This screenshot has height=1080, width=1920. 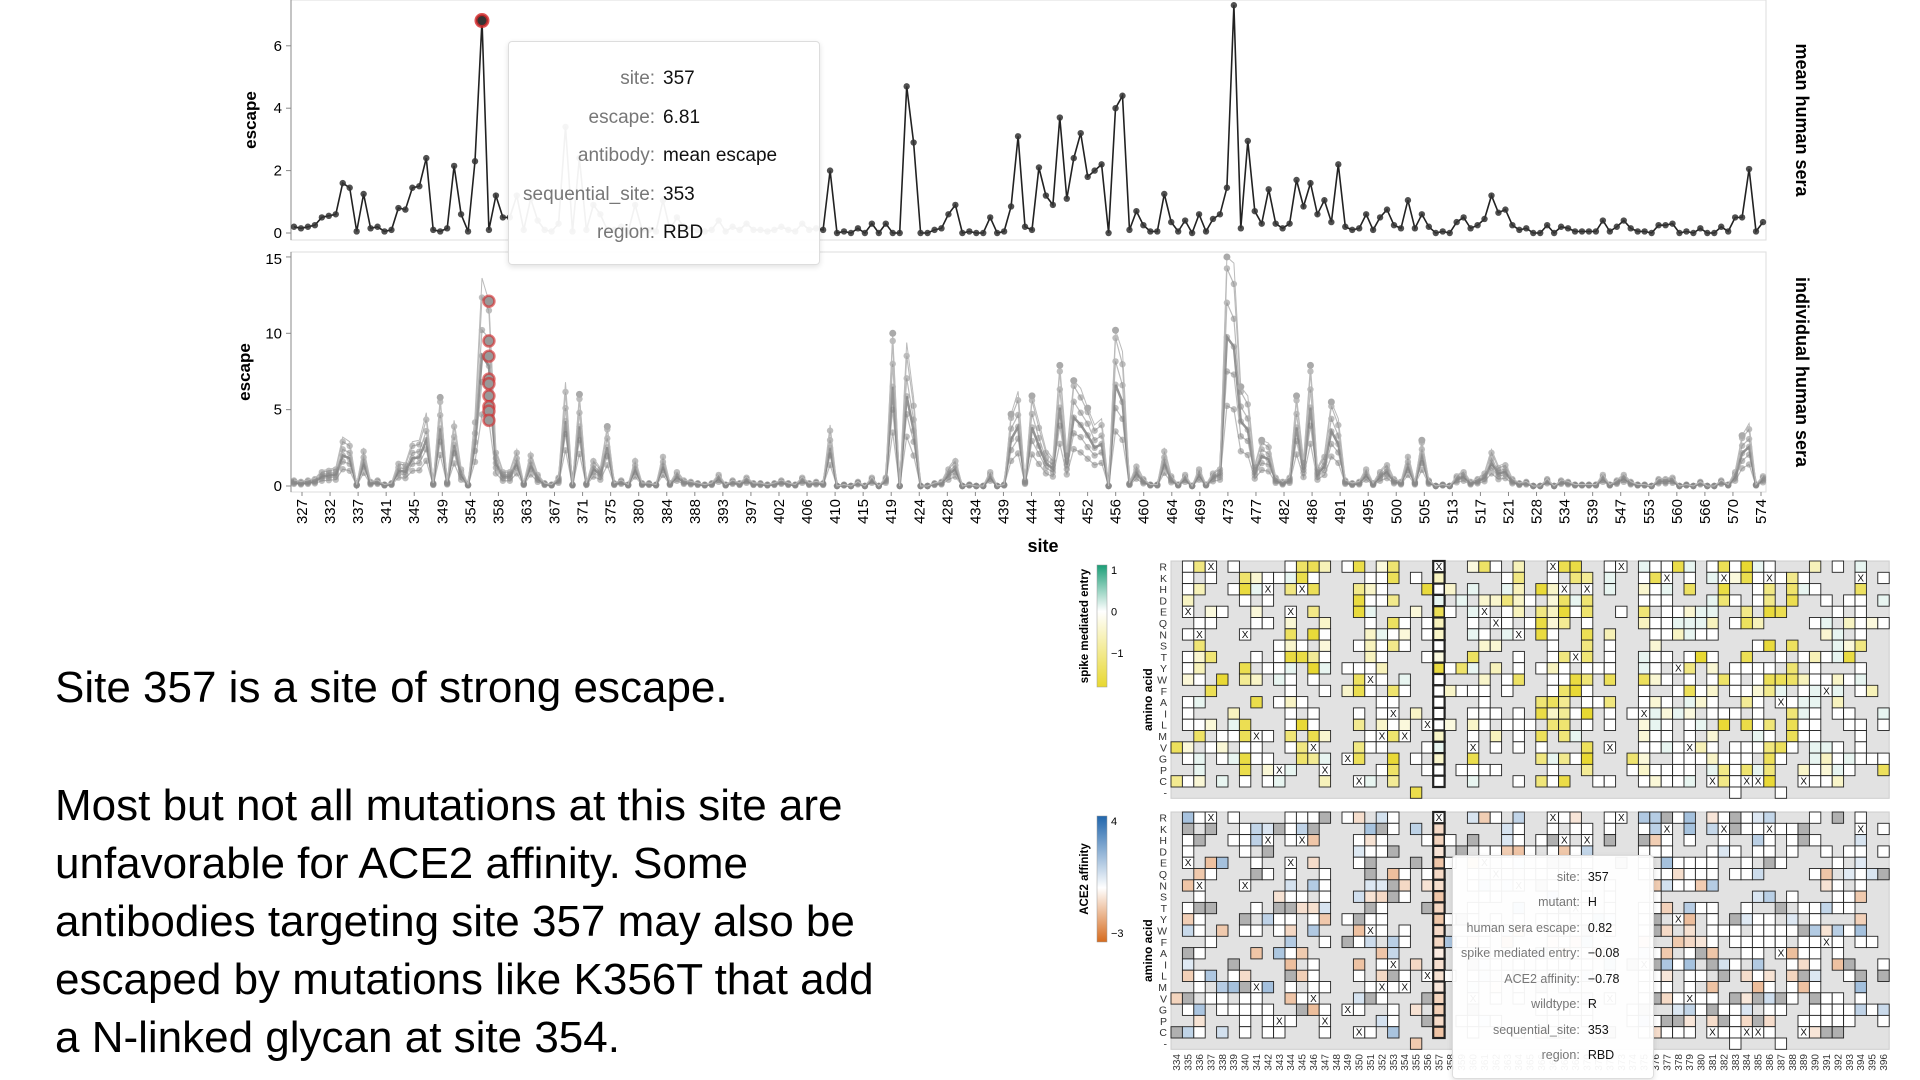 I want to click on highlighted-point, so click(x=489, y=383).